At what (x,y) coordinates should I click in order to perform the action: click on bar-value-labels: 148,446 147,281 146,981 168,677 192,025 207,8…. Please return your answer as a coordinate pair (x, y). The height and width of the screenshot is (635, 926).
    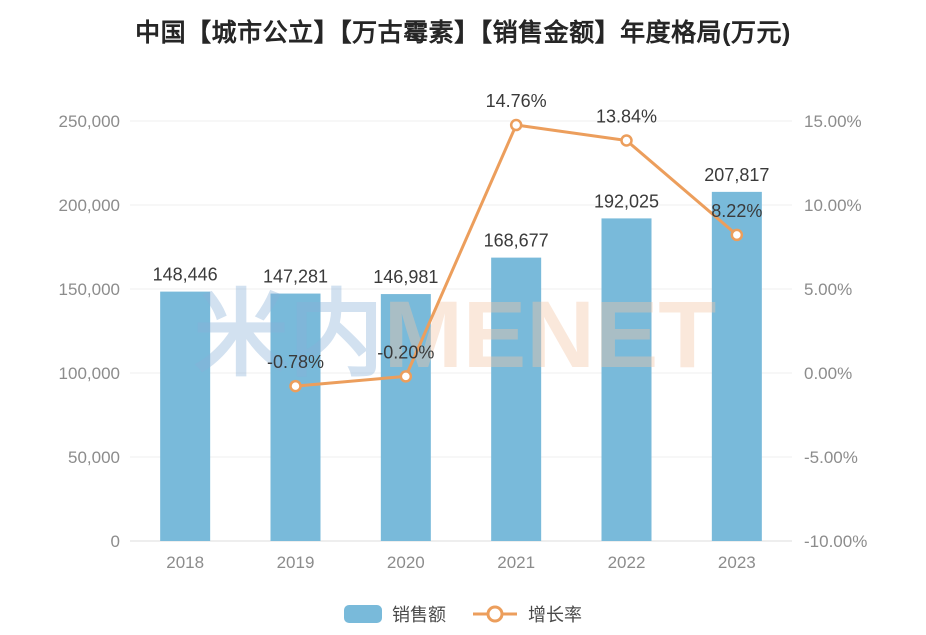
    Looking at the image, I should click on (461, 226).